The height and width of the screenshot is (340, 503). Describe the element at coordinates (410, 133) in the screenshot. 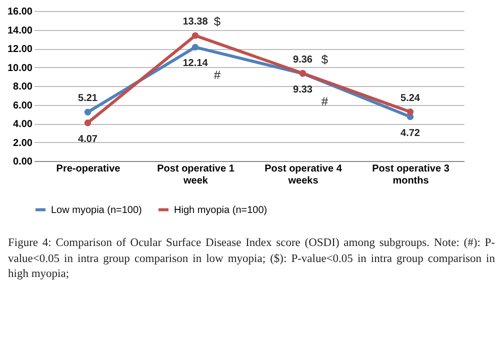

I see `data-label: 4.72` at that location.